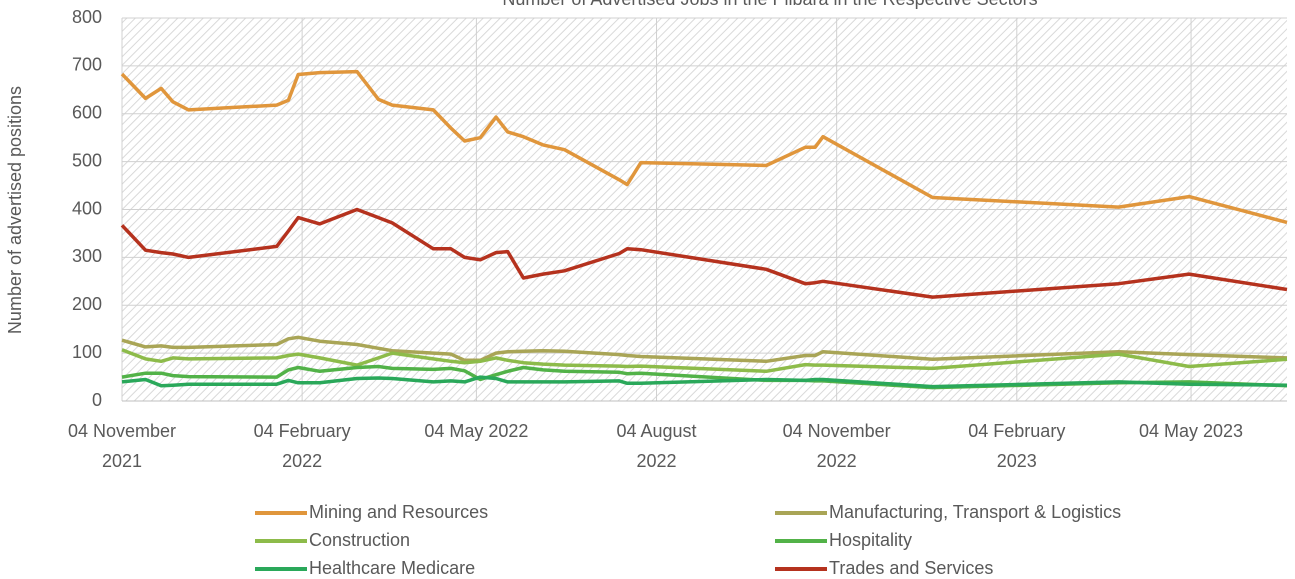  I want to click on x-tick-label: 04 February 2023, so click(1017, 446).